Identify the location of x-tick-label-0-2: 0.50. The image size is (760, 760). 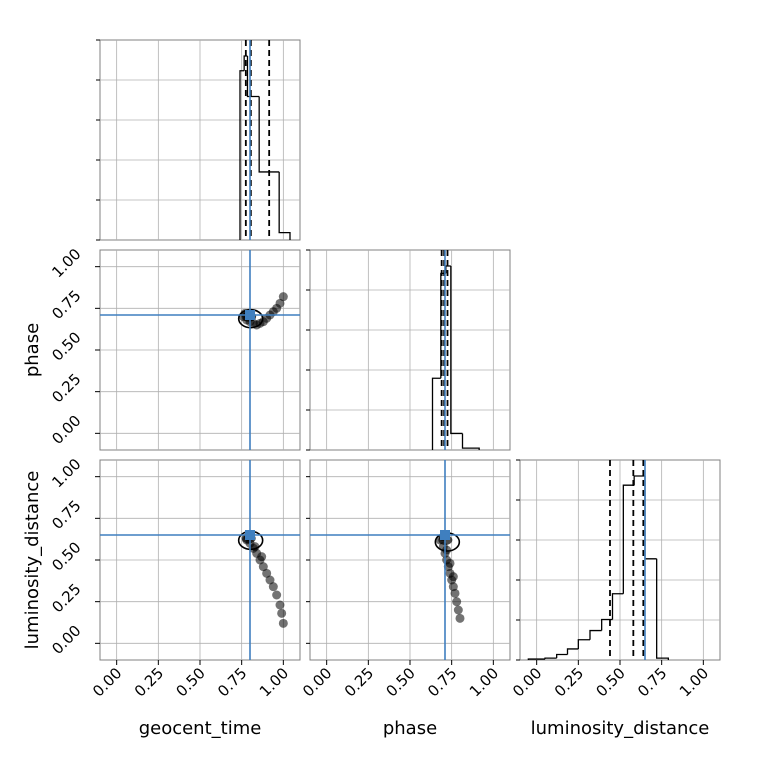
(190, 682).